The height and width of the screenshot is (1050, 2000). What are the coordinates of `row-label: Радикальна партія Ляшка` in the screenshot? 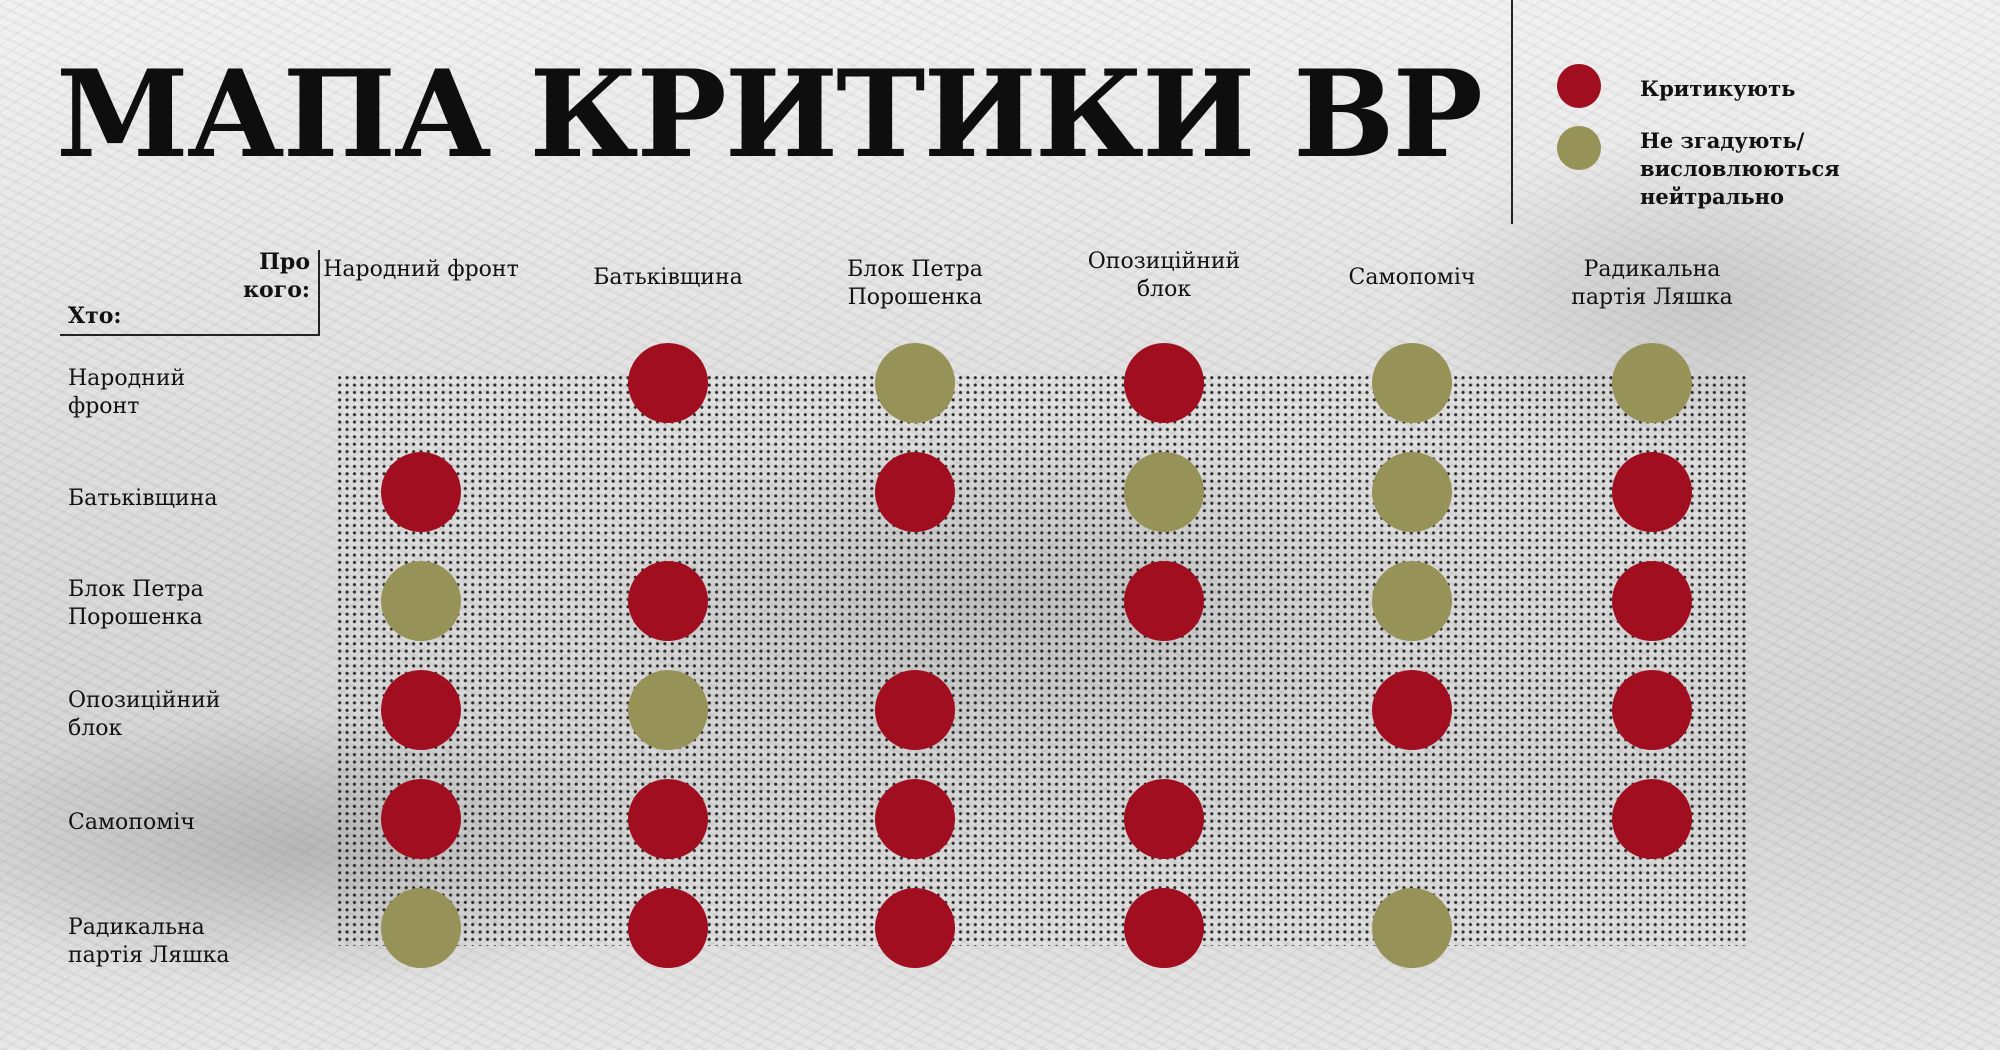 It's located at (149, 941).